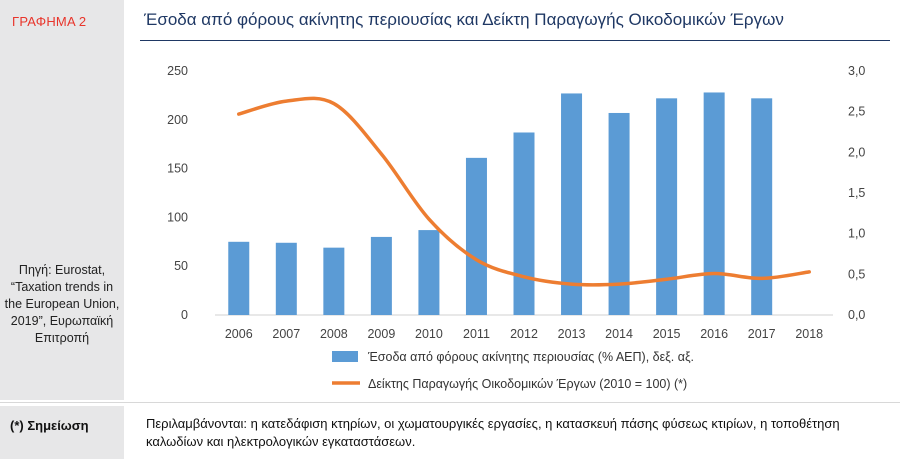 Image resolution: width=900 pixels, height=459 pixels. What do you see at coordinates (62, 200) in the screenshot?
I see `left-panel` at bounding box center [62, 200].